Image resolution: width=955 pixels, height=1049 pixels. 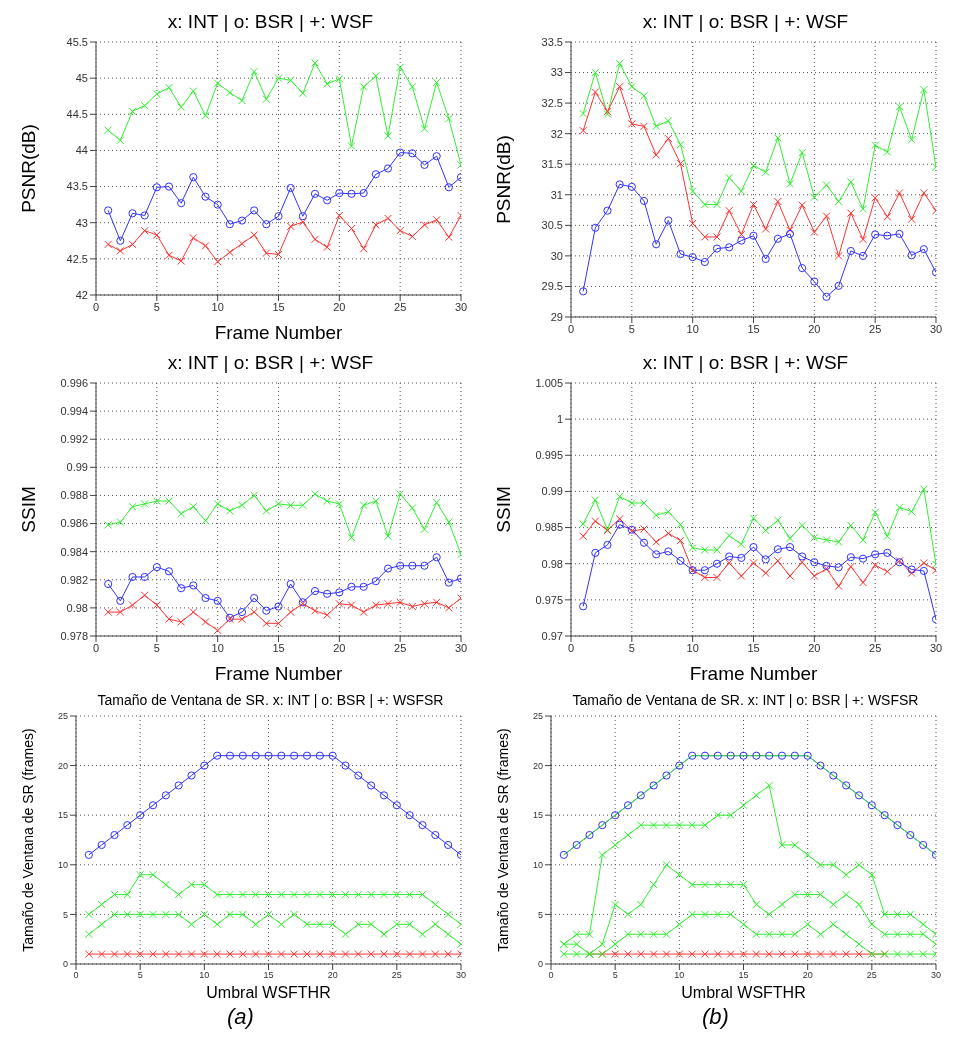 What do you see at coordinates (81, 150) in the screenshot?
I see `y-tick-label: 44` at bounding box center [81, 150].